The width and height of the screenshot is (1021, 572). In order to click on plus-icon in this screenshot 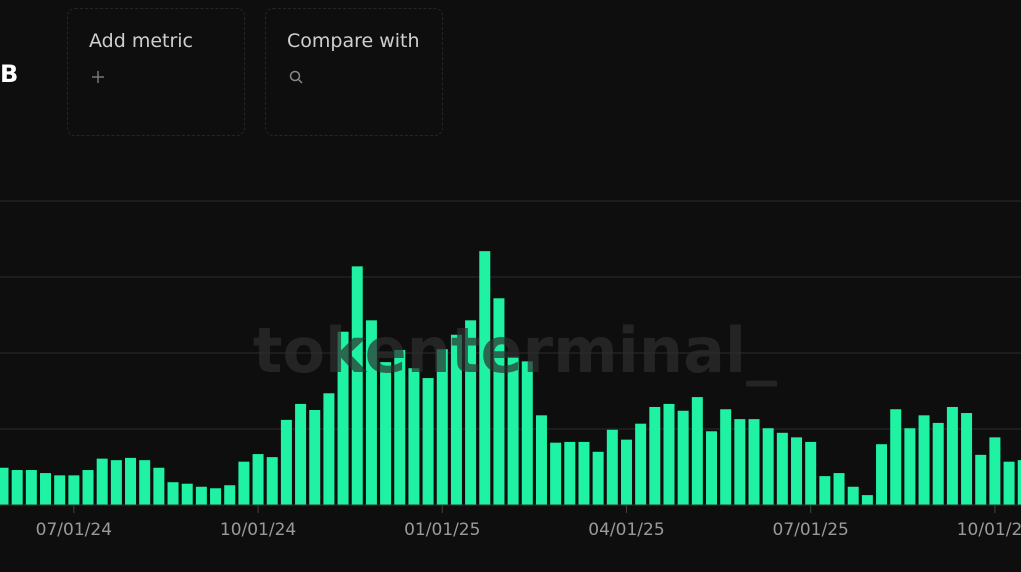, I will do `click(98, 77)`.